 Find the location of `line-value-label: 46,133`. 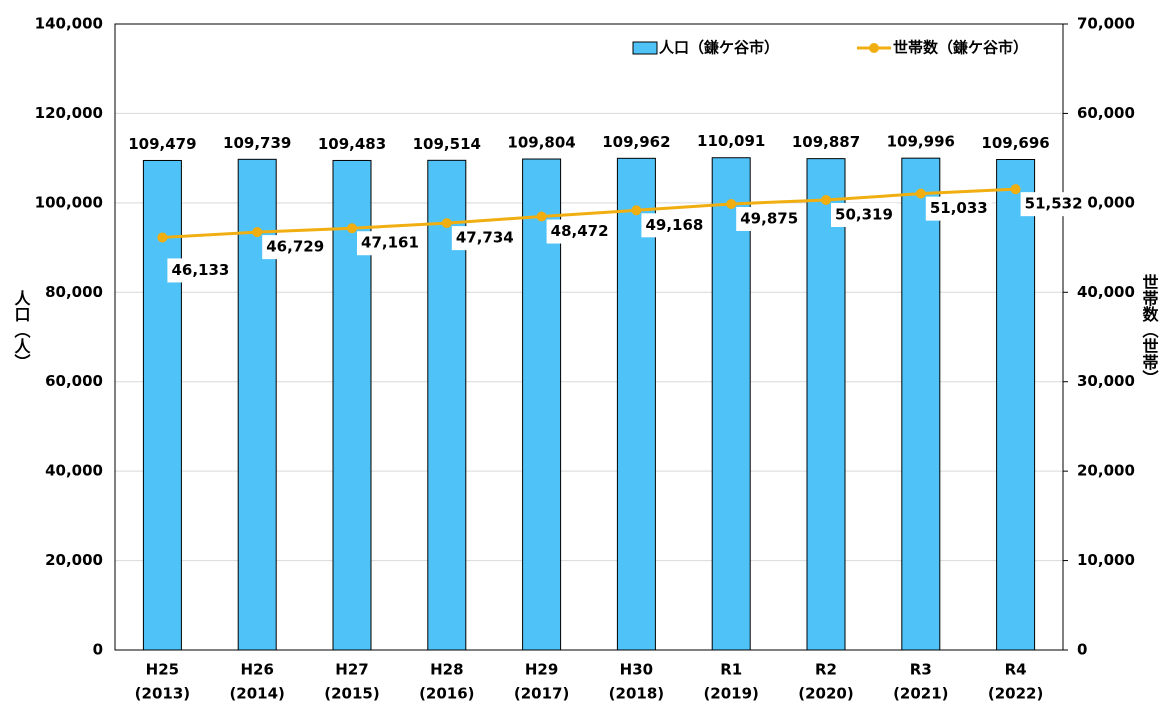

line-value-label: 46,133 is located at coordinates (200, 270).